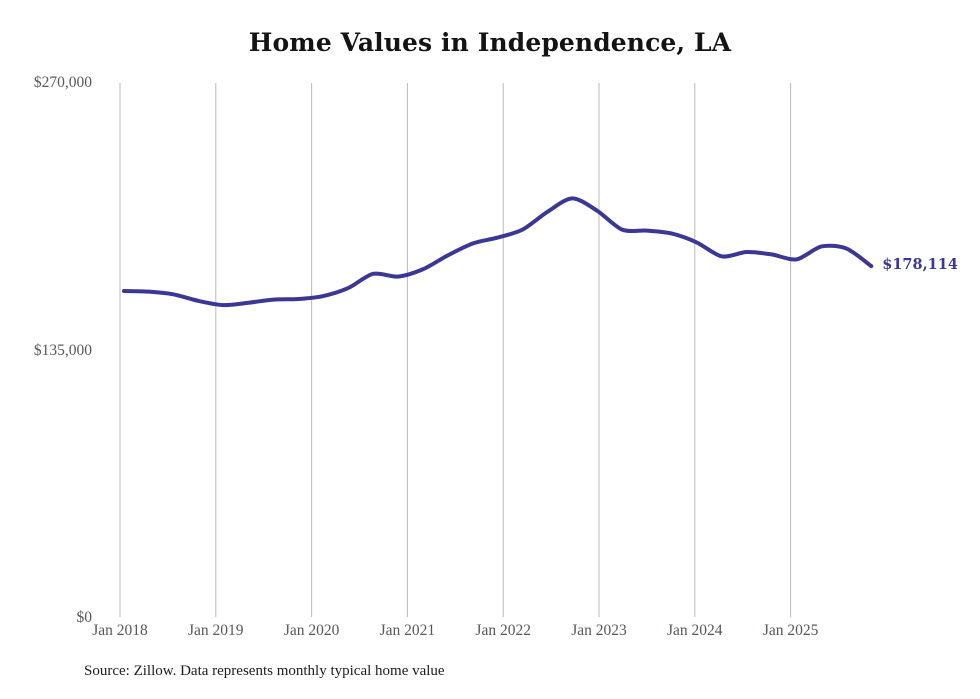 This screenshot has height=699, width=980. What do you see at coordinates (120, 630) in the screenshot?
I see `x-axis-tick-jan-2018: Jan 2018` at bounding box center [120, 630].